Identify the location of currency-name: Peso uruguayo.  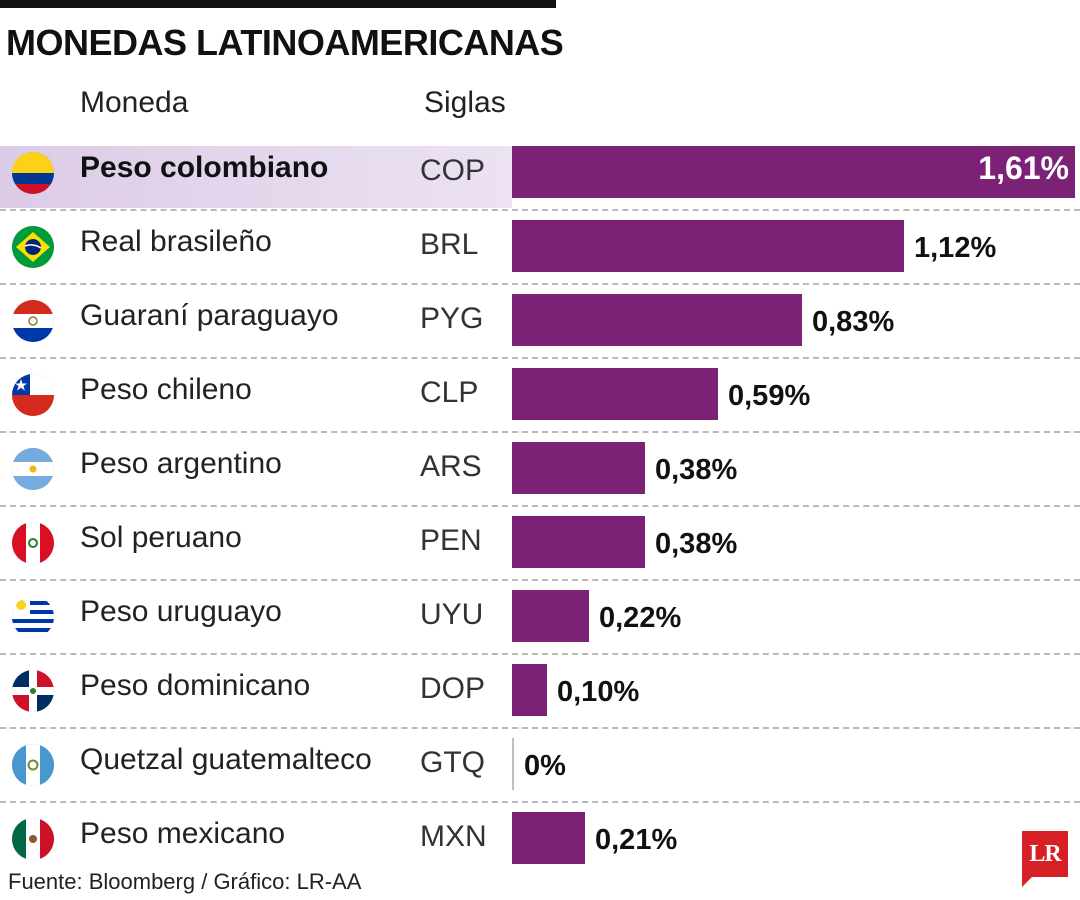
(181, 611).